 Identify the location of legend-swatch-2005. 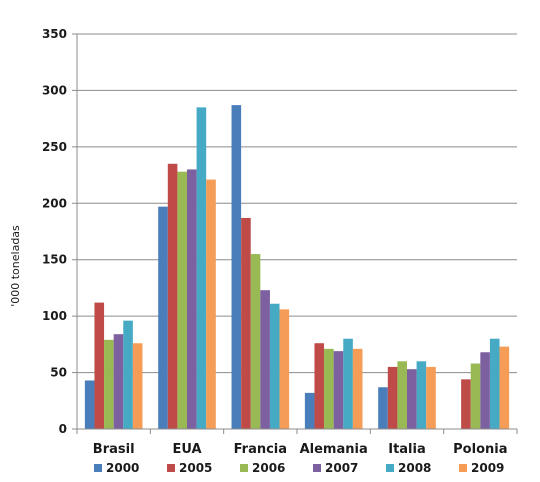
(171, 468).